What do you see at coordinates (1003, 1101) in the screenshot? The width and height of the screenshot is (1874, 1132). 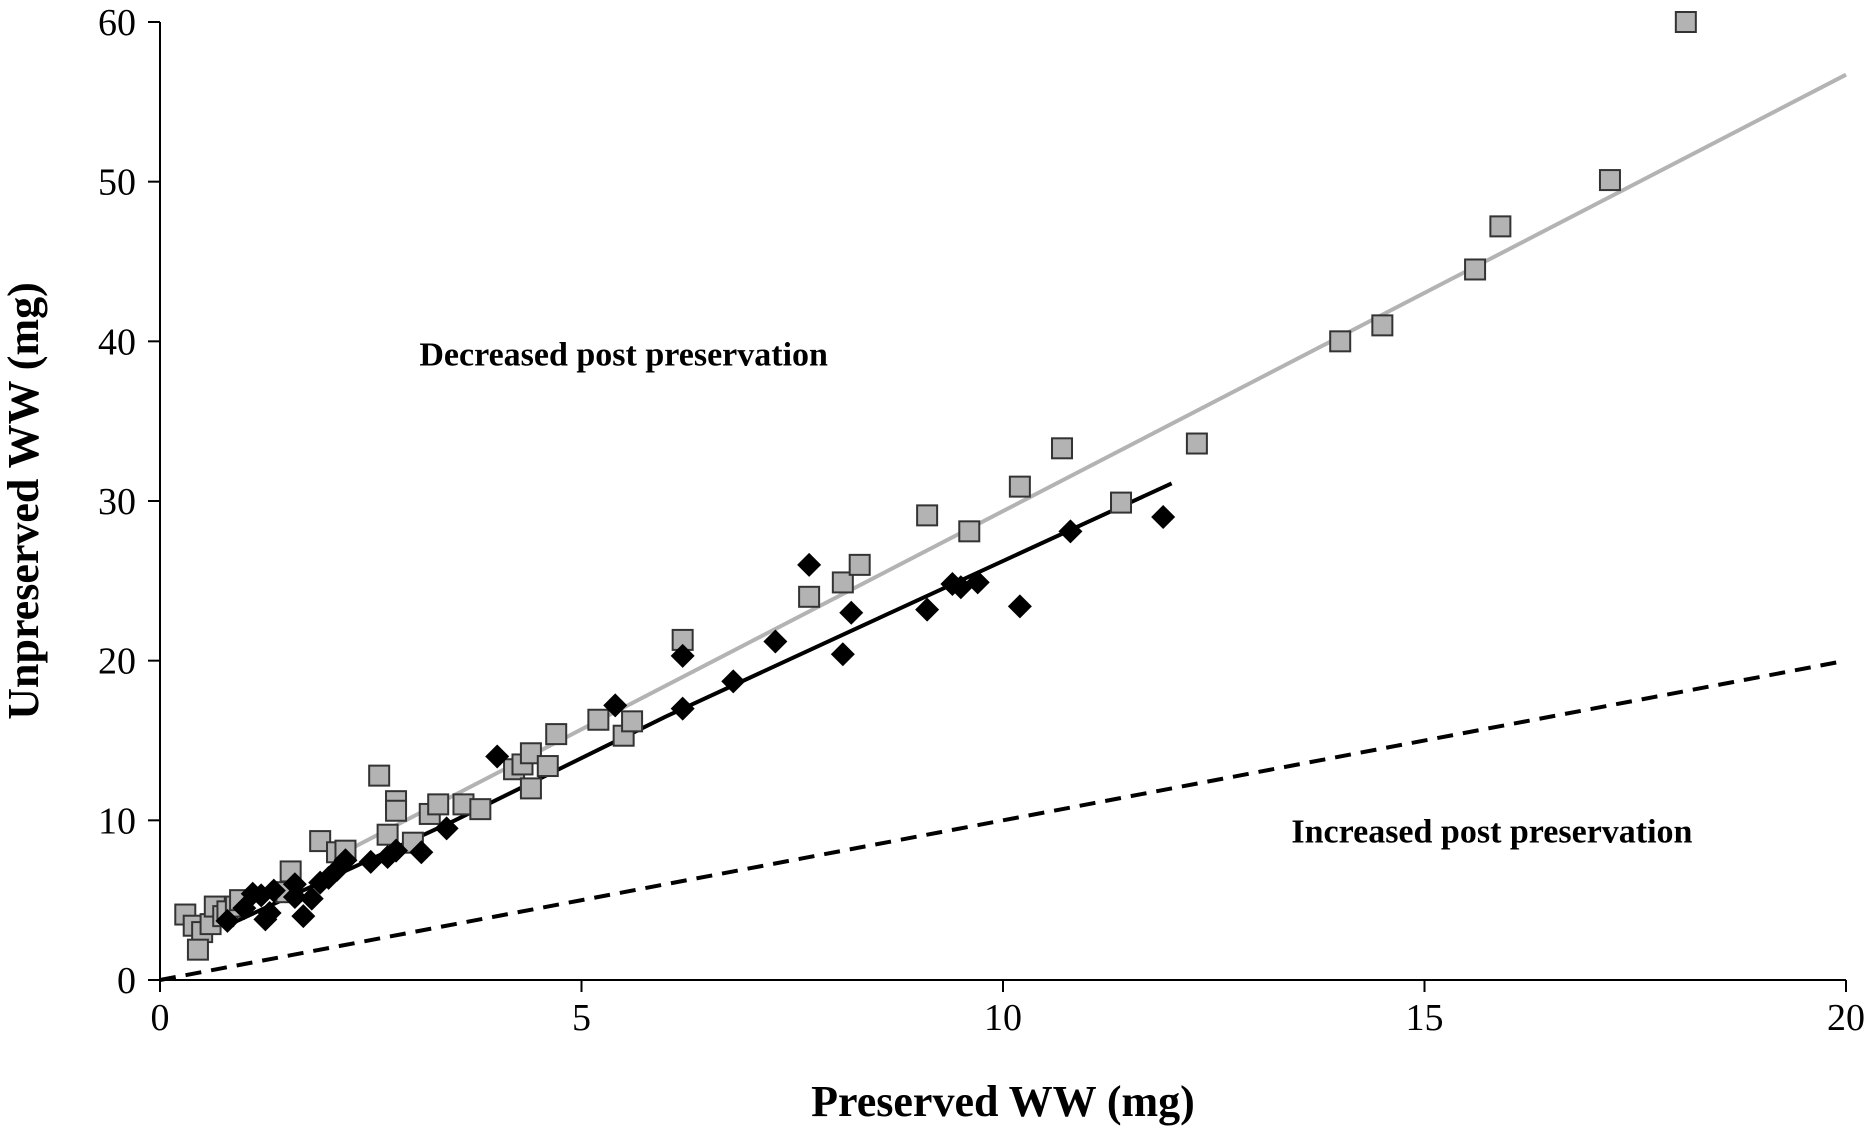 I see `x-axis-title: Preserved WW (mg)` at bounding box center [1003, 1101].